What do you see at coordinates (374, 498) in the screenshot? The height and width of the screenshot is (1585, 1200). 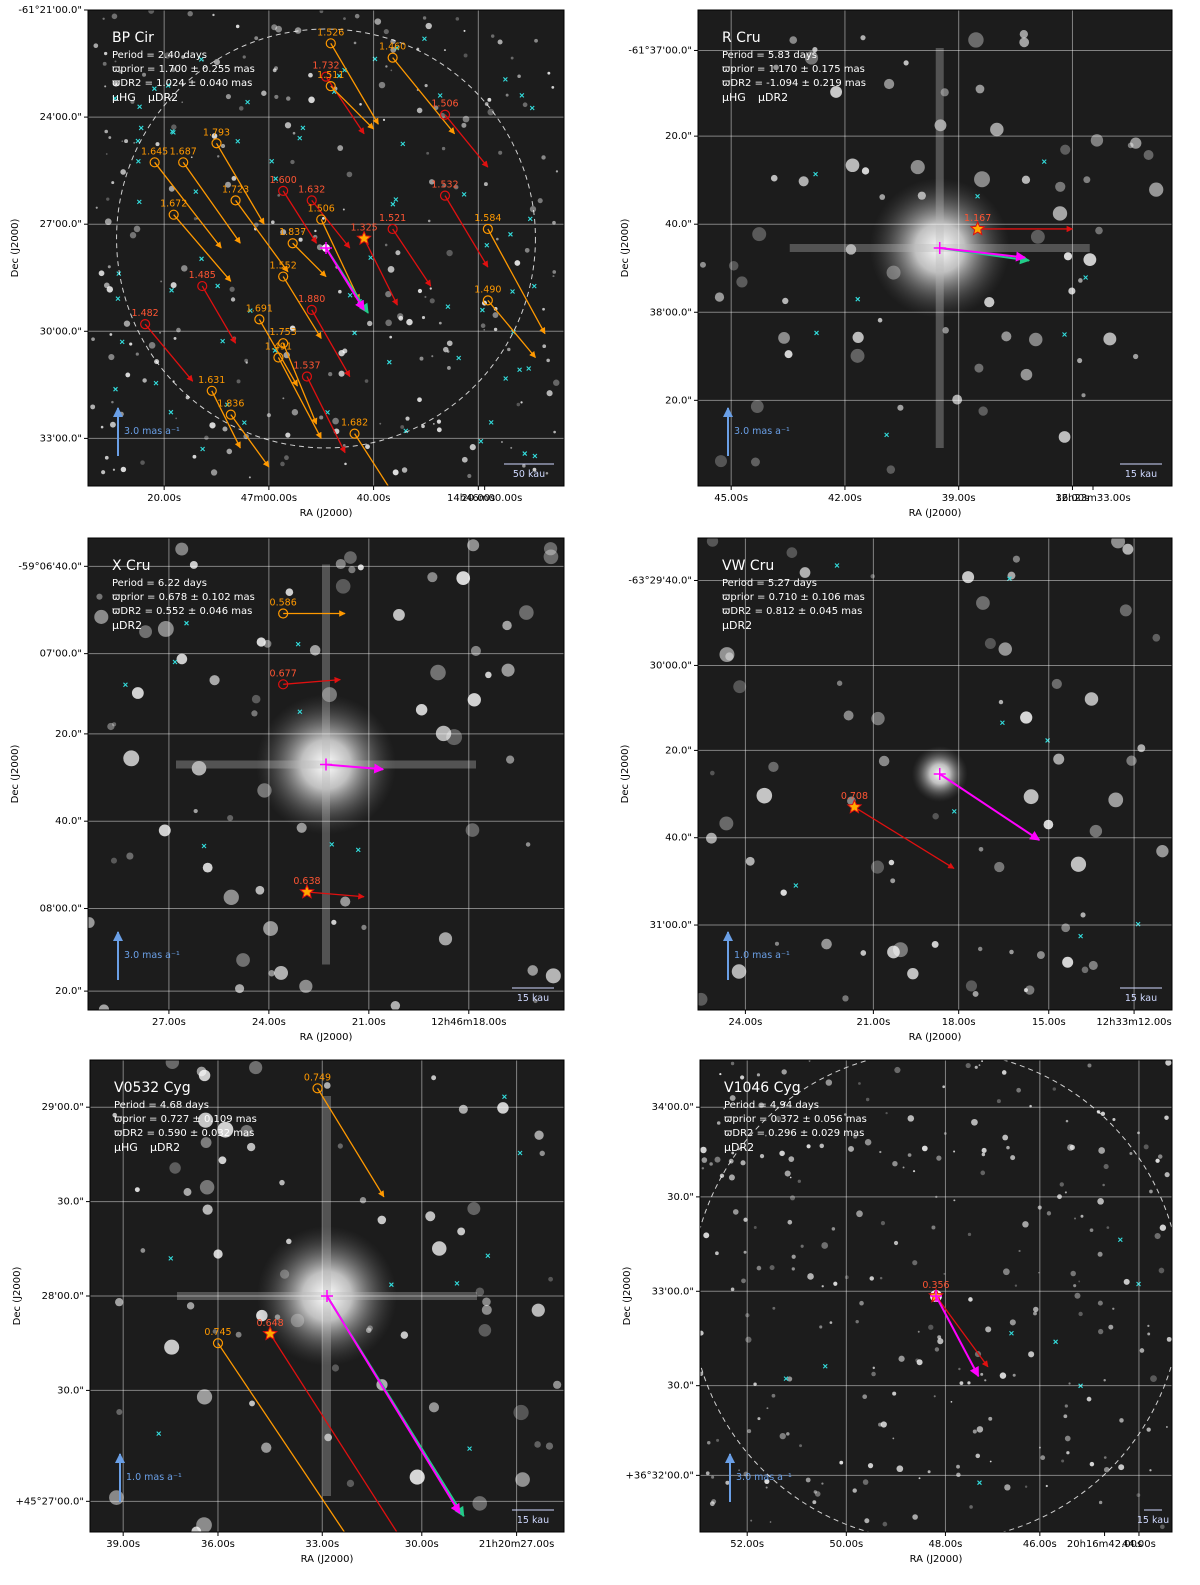 I see `x-tick-label: 40.00s` at bounding box center [374, 498].